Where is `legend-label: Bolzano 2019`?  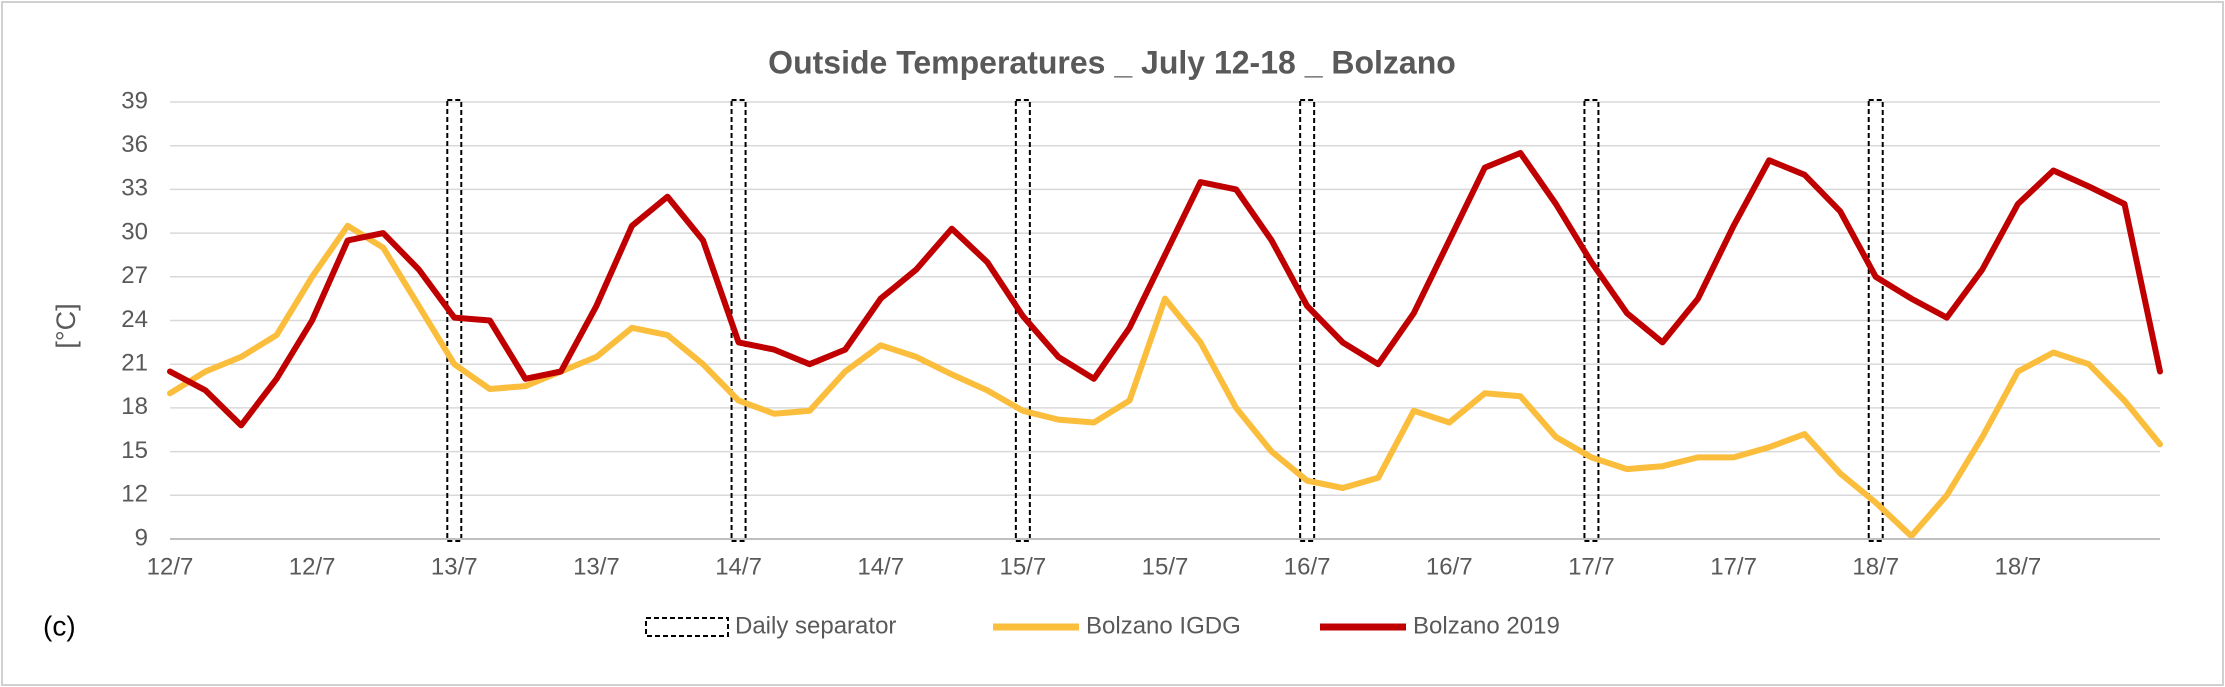
legend-label: Bolzano 2019 is located at coordinates (1486, 625).